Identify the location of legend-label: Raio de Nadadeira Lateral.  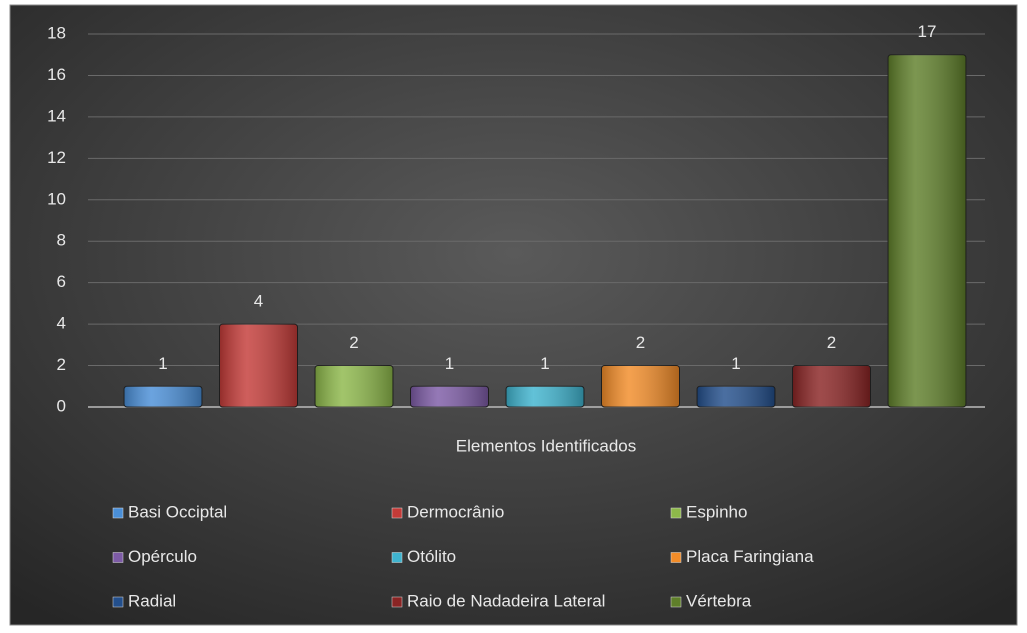
(506, 600).